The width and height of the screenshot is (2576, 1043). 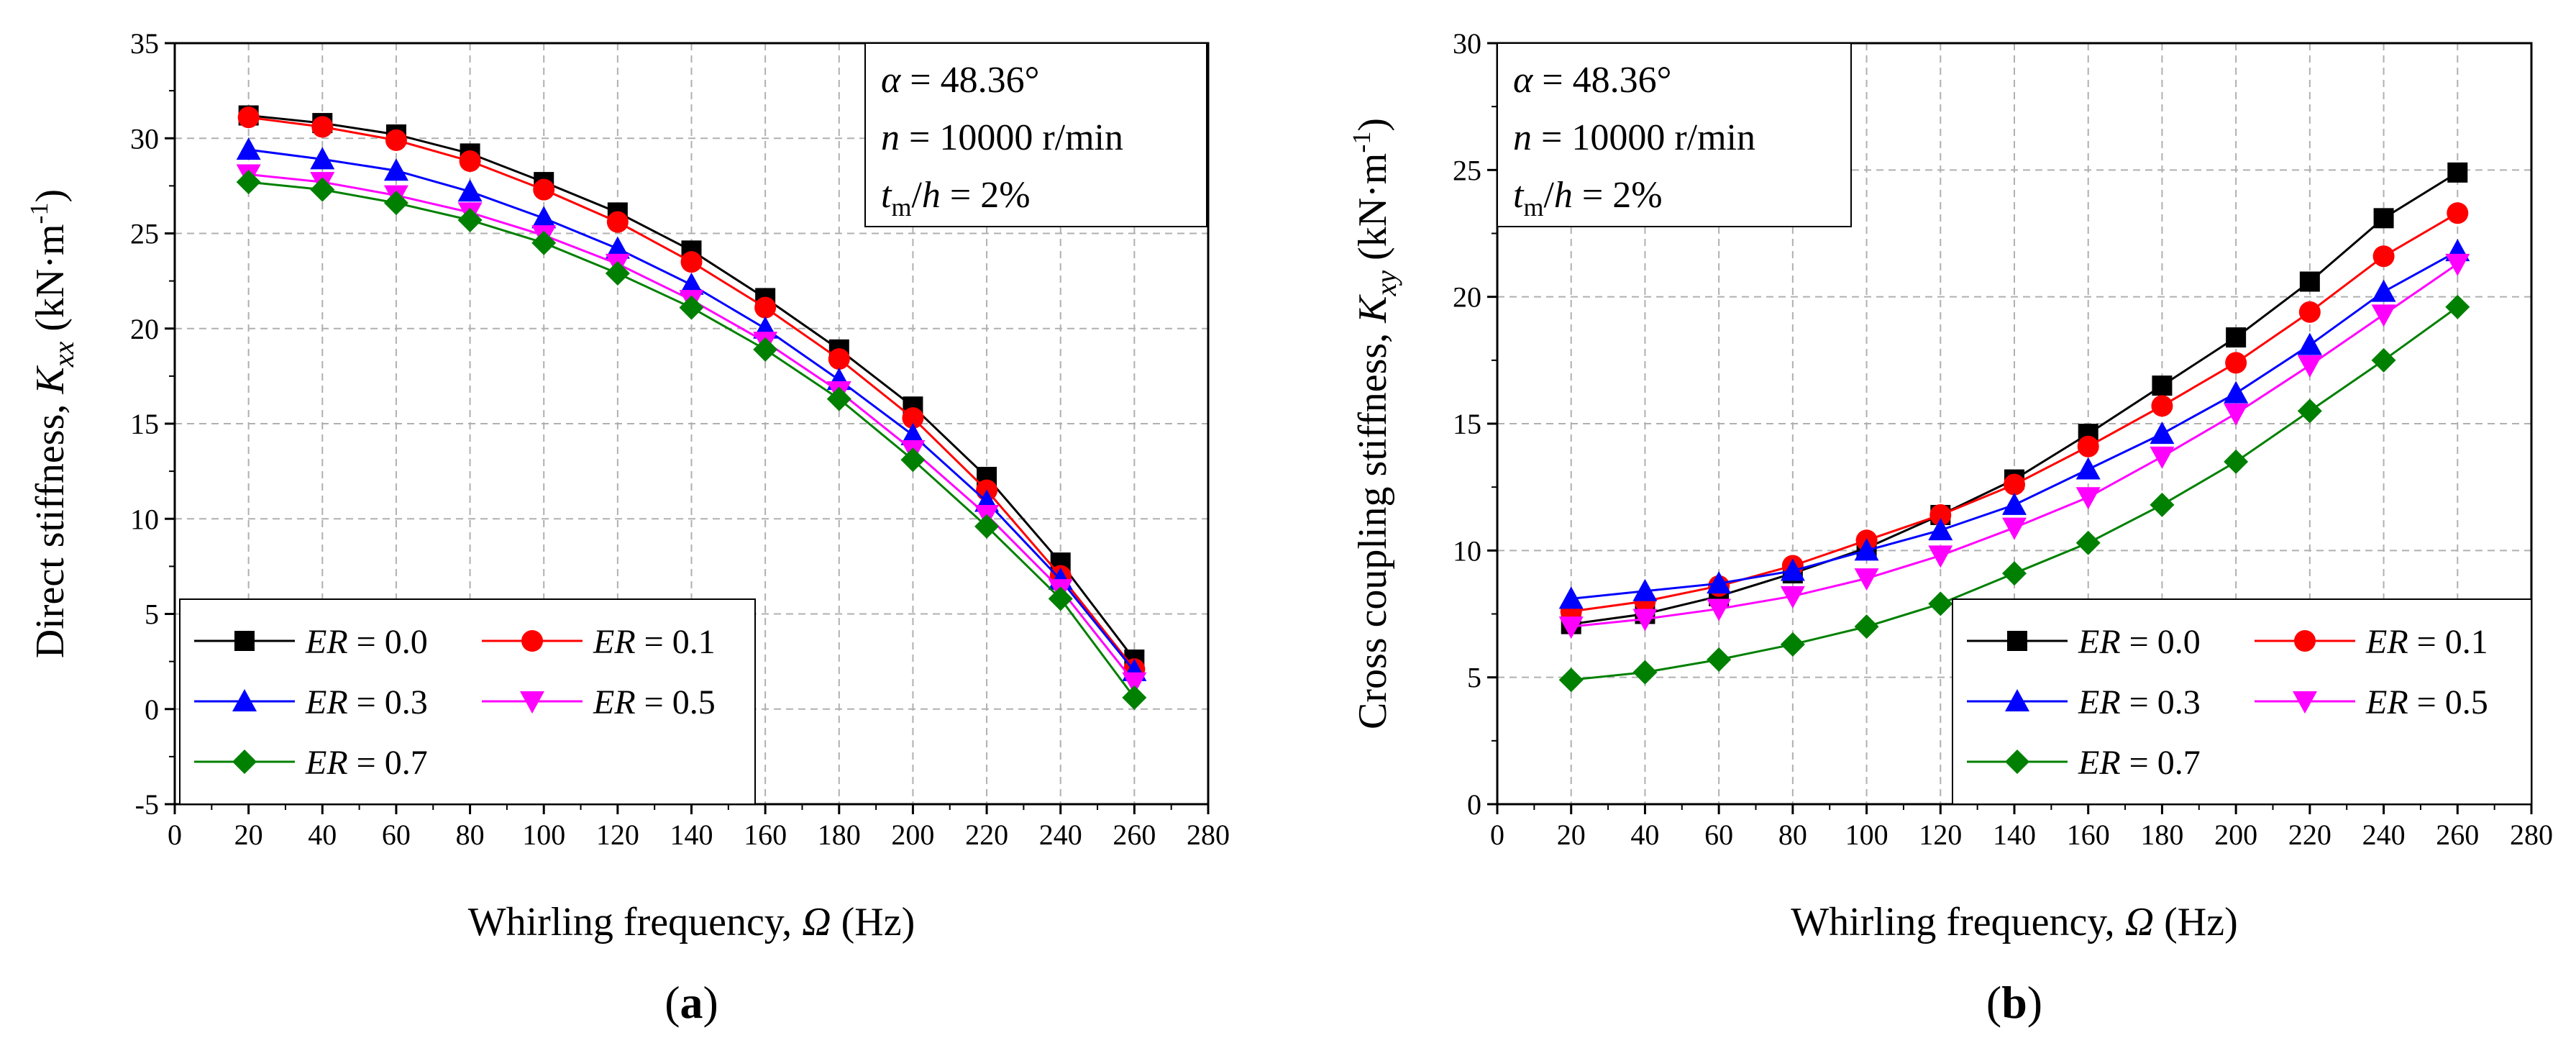 What do you see at coordinates (1467, 424) in the screenshot?
I see `y-tick-label: 15` at bounding box center [1467, 424].